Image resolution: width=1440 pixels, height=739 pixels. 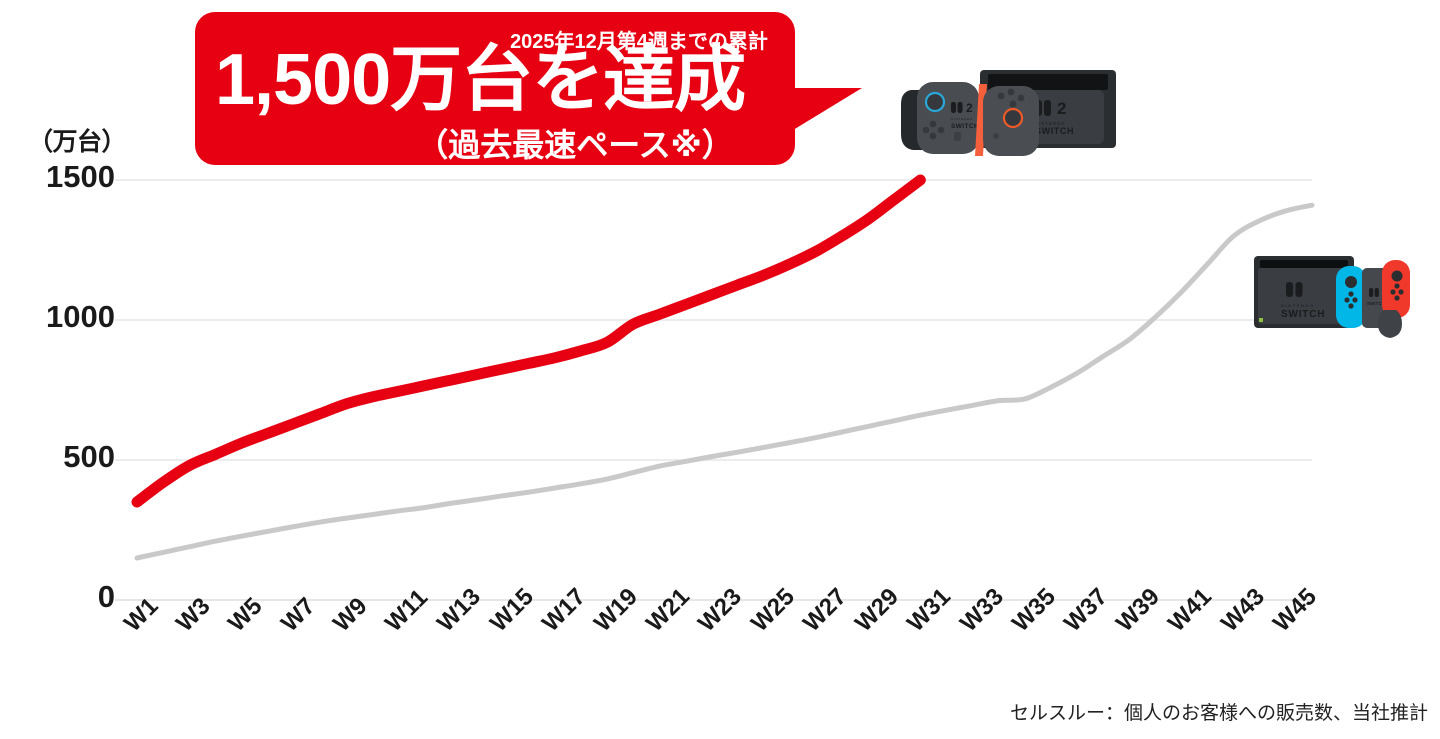 What do you see at coordinates (80, 176) in the screenshot?
I see `y-axis-tick-label: 1500` at bounding box center [80, 176].